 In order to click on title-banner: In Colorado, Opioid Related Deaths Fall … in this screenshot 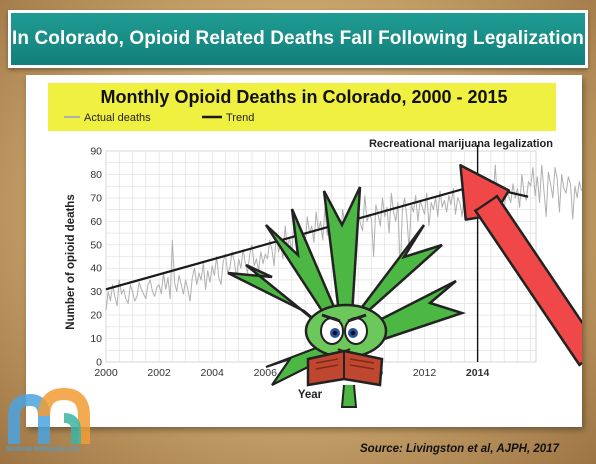, I will do `click(298, 39)`.